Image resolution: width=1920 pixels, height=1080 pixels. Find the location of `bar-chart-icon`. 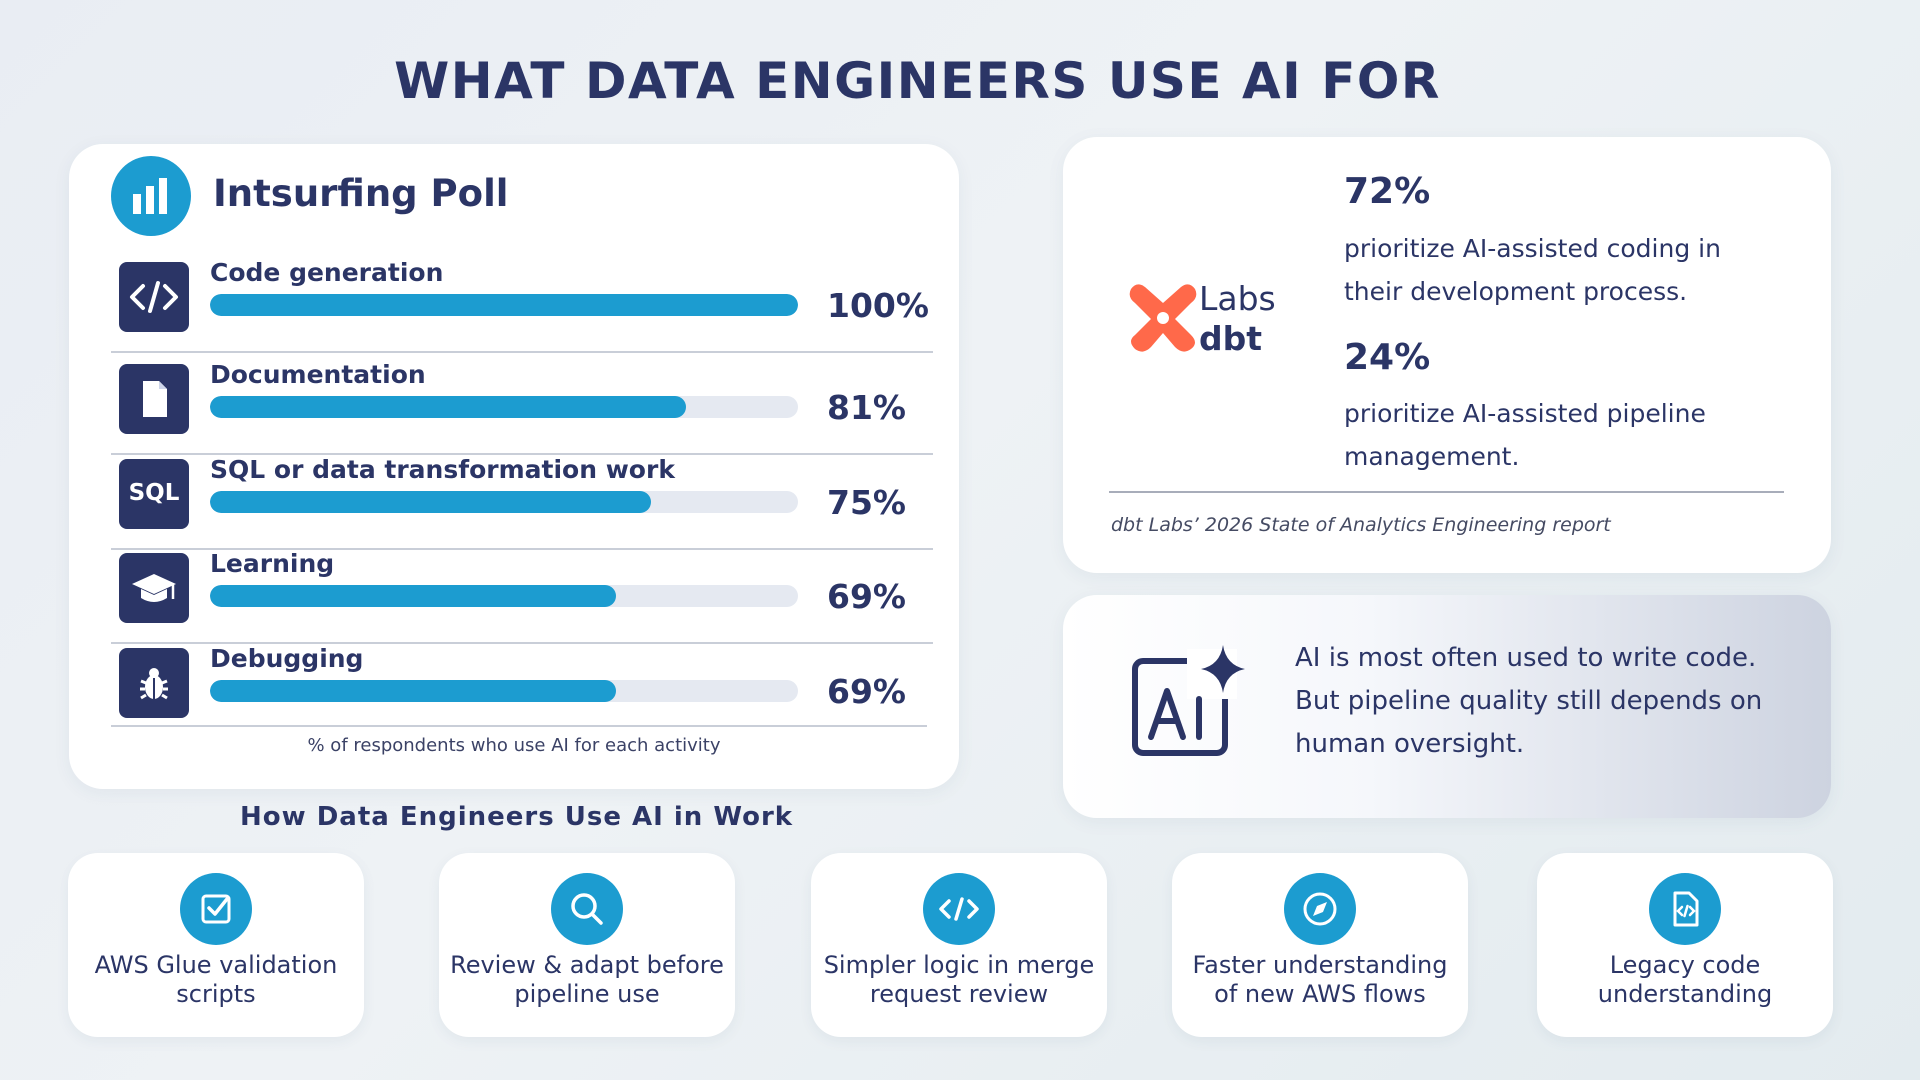

bar-chart-icon is located at coordinates (151, 196).